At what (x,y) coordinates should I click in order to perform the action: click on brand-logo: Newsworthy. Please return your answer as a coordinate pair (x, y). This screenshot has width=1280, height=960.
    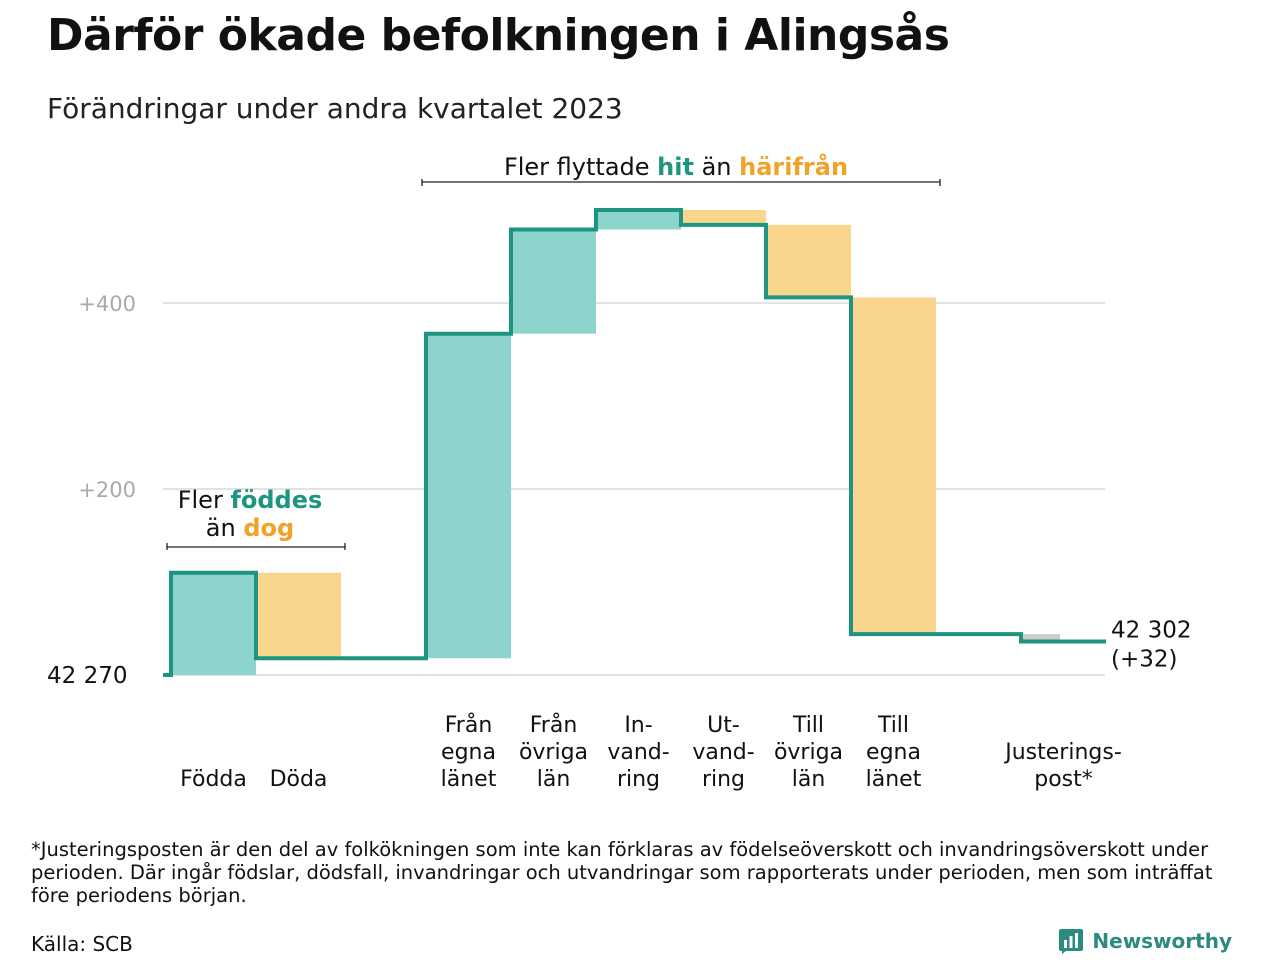
    Looking at the image, I should click on (1145, 941).